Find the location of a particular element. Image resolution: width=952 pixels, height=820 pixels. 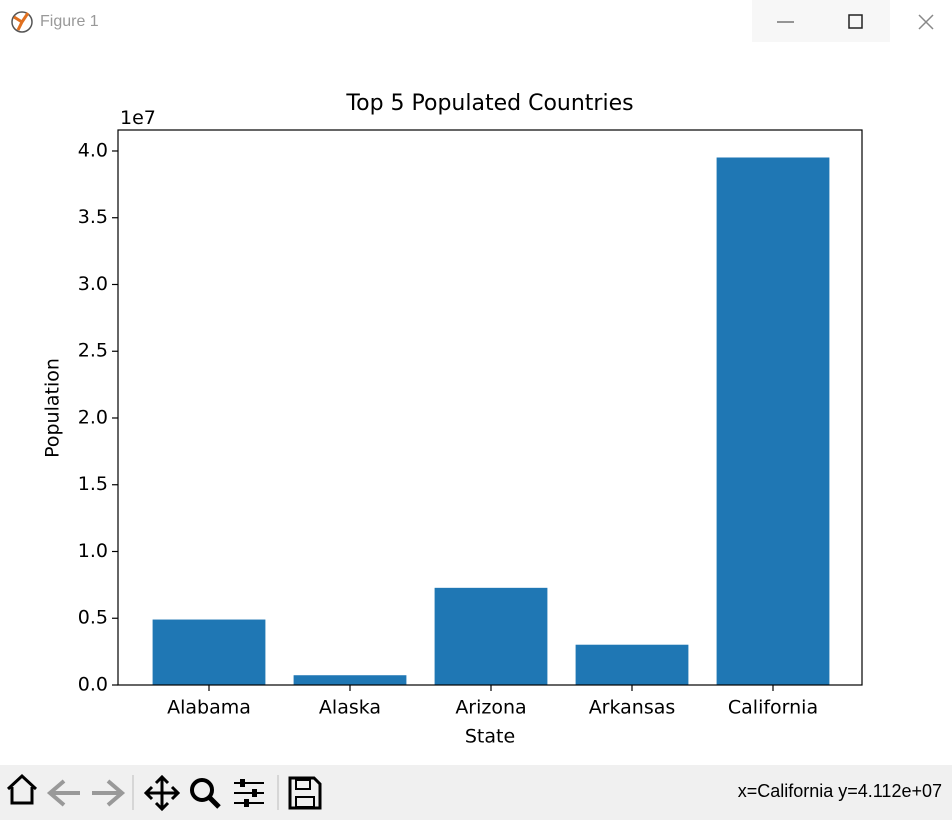

home-button is located at coordinates (22, 789).